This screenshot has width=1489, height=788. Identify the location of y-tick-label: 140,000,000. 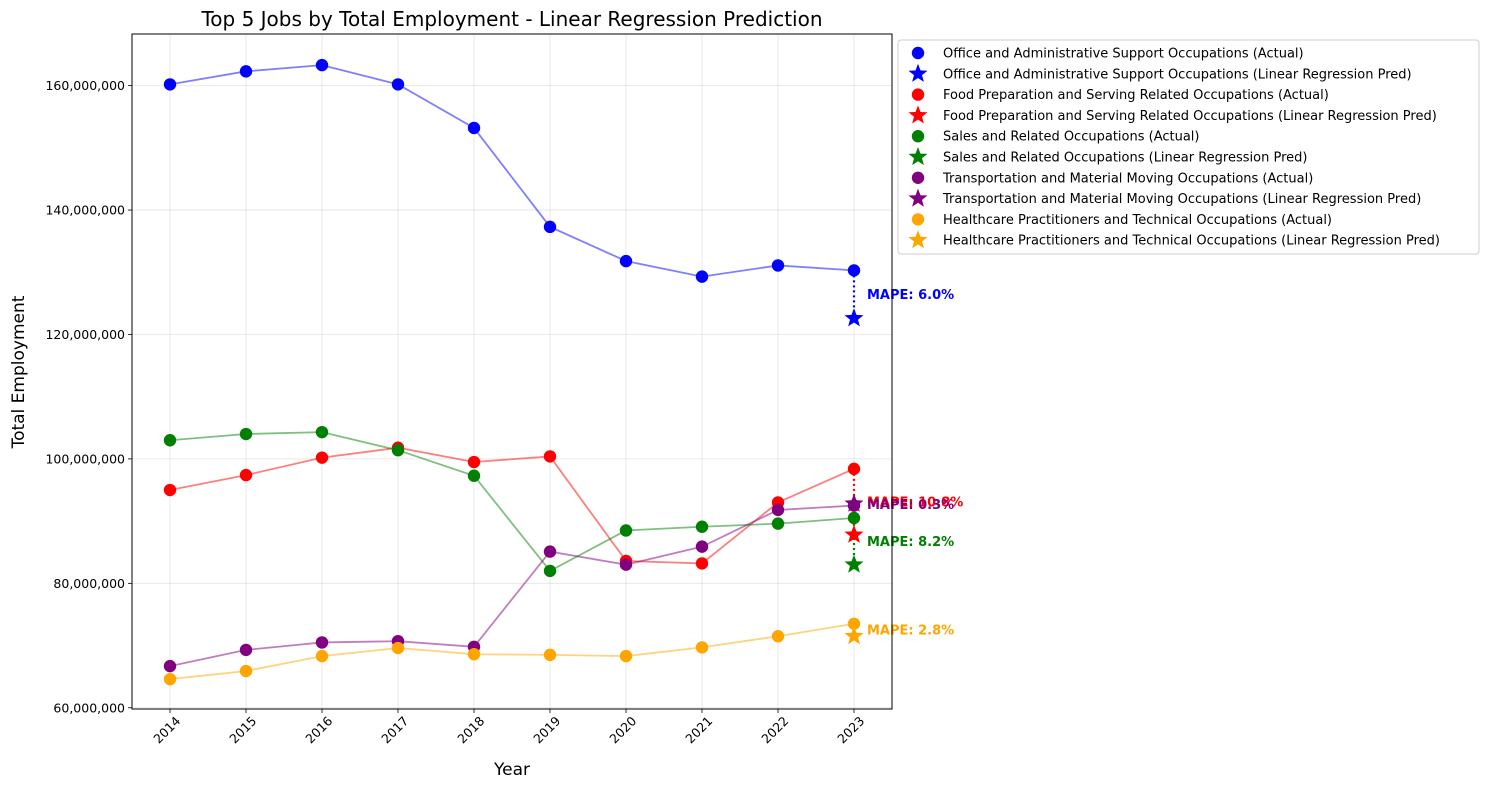
(85, 210).